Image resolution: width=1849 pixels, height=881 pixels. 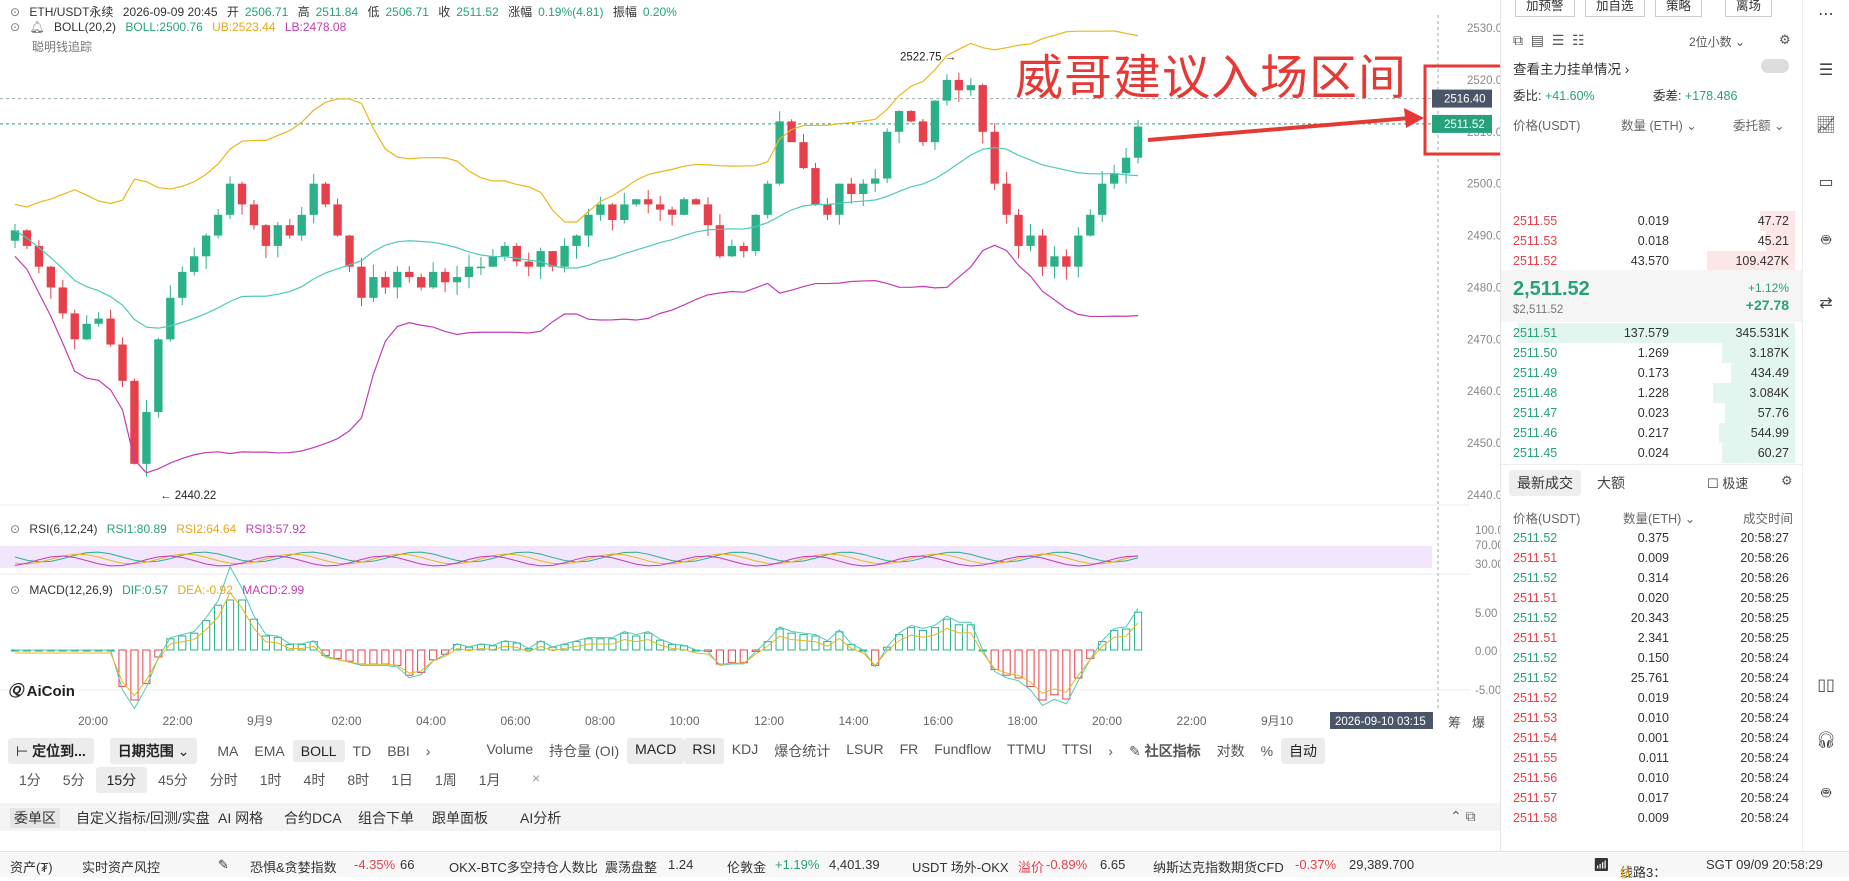 What do you see at coordinates (30, 780) in the screenshot?
I see `interval-tab: 1分` at bounding box center [30, 780].